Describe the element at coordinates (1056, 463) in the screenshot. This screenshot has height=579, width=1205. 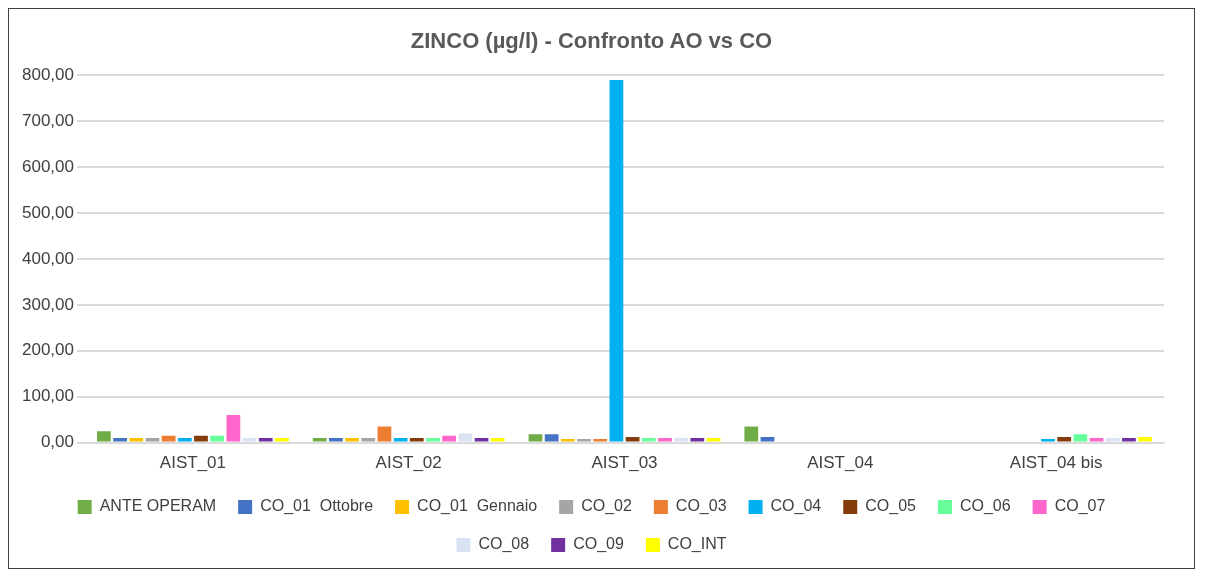
I see `x-tick-label: AIST_04 bis` at that location.